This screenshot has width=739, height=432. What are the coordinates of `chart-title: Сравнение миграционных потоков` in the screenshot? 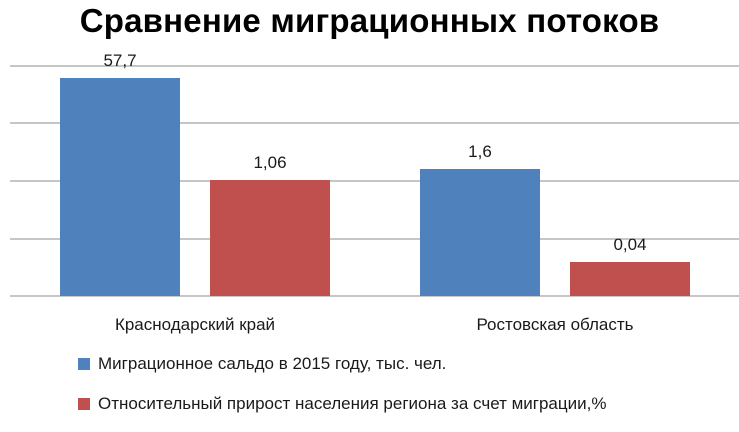 It's located at (369, 20).